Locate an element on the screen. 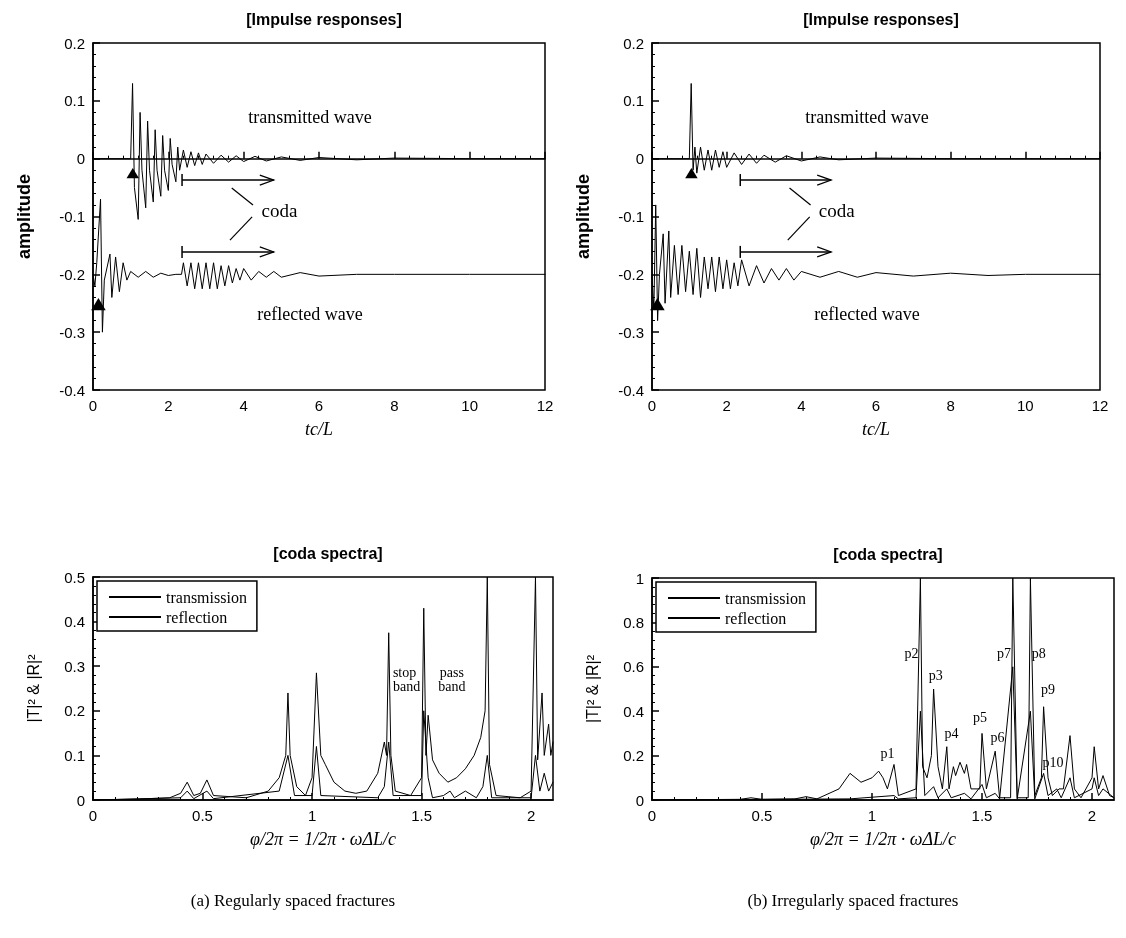  y-tick-label: 0.8 is located at coordinates (633, 622).